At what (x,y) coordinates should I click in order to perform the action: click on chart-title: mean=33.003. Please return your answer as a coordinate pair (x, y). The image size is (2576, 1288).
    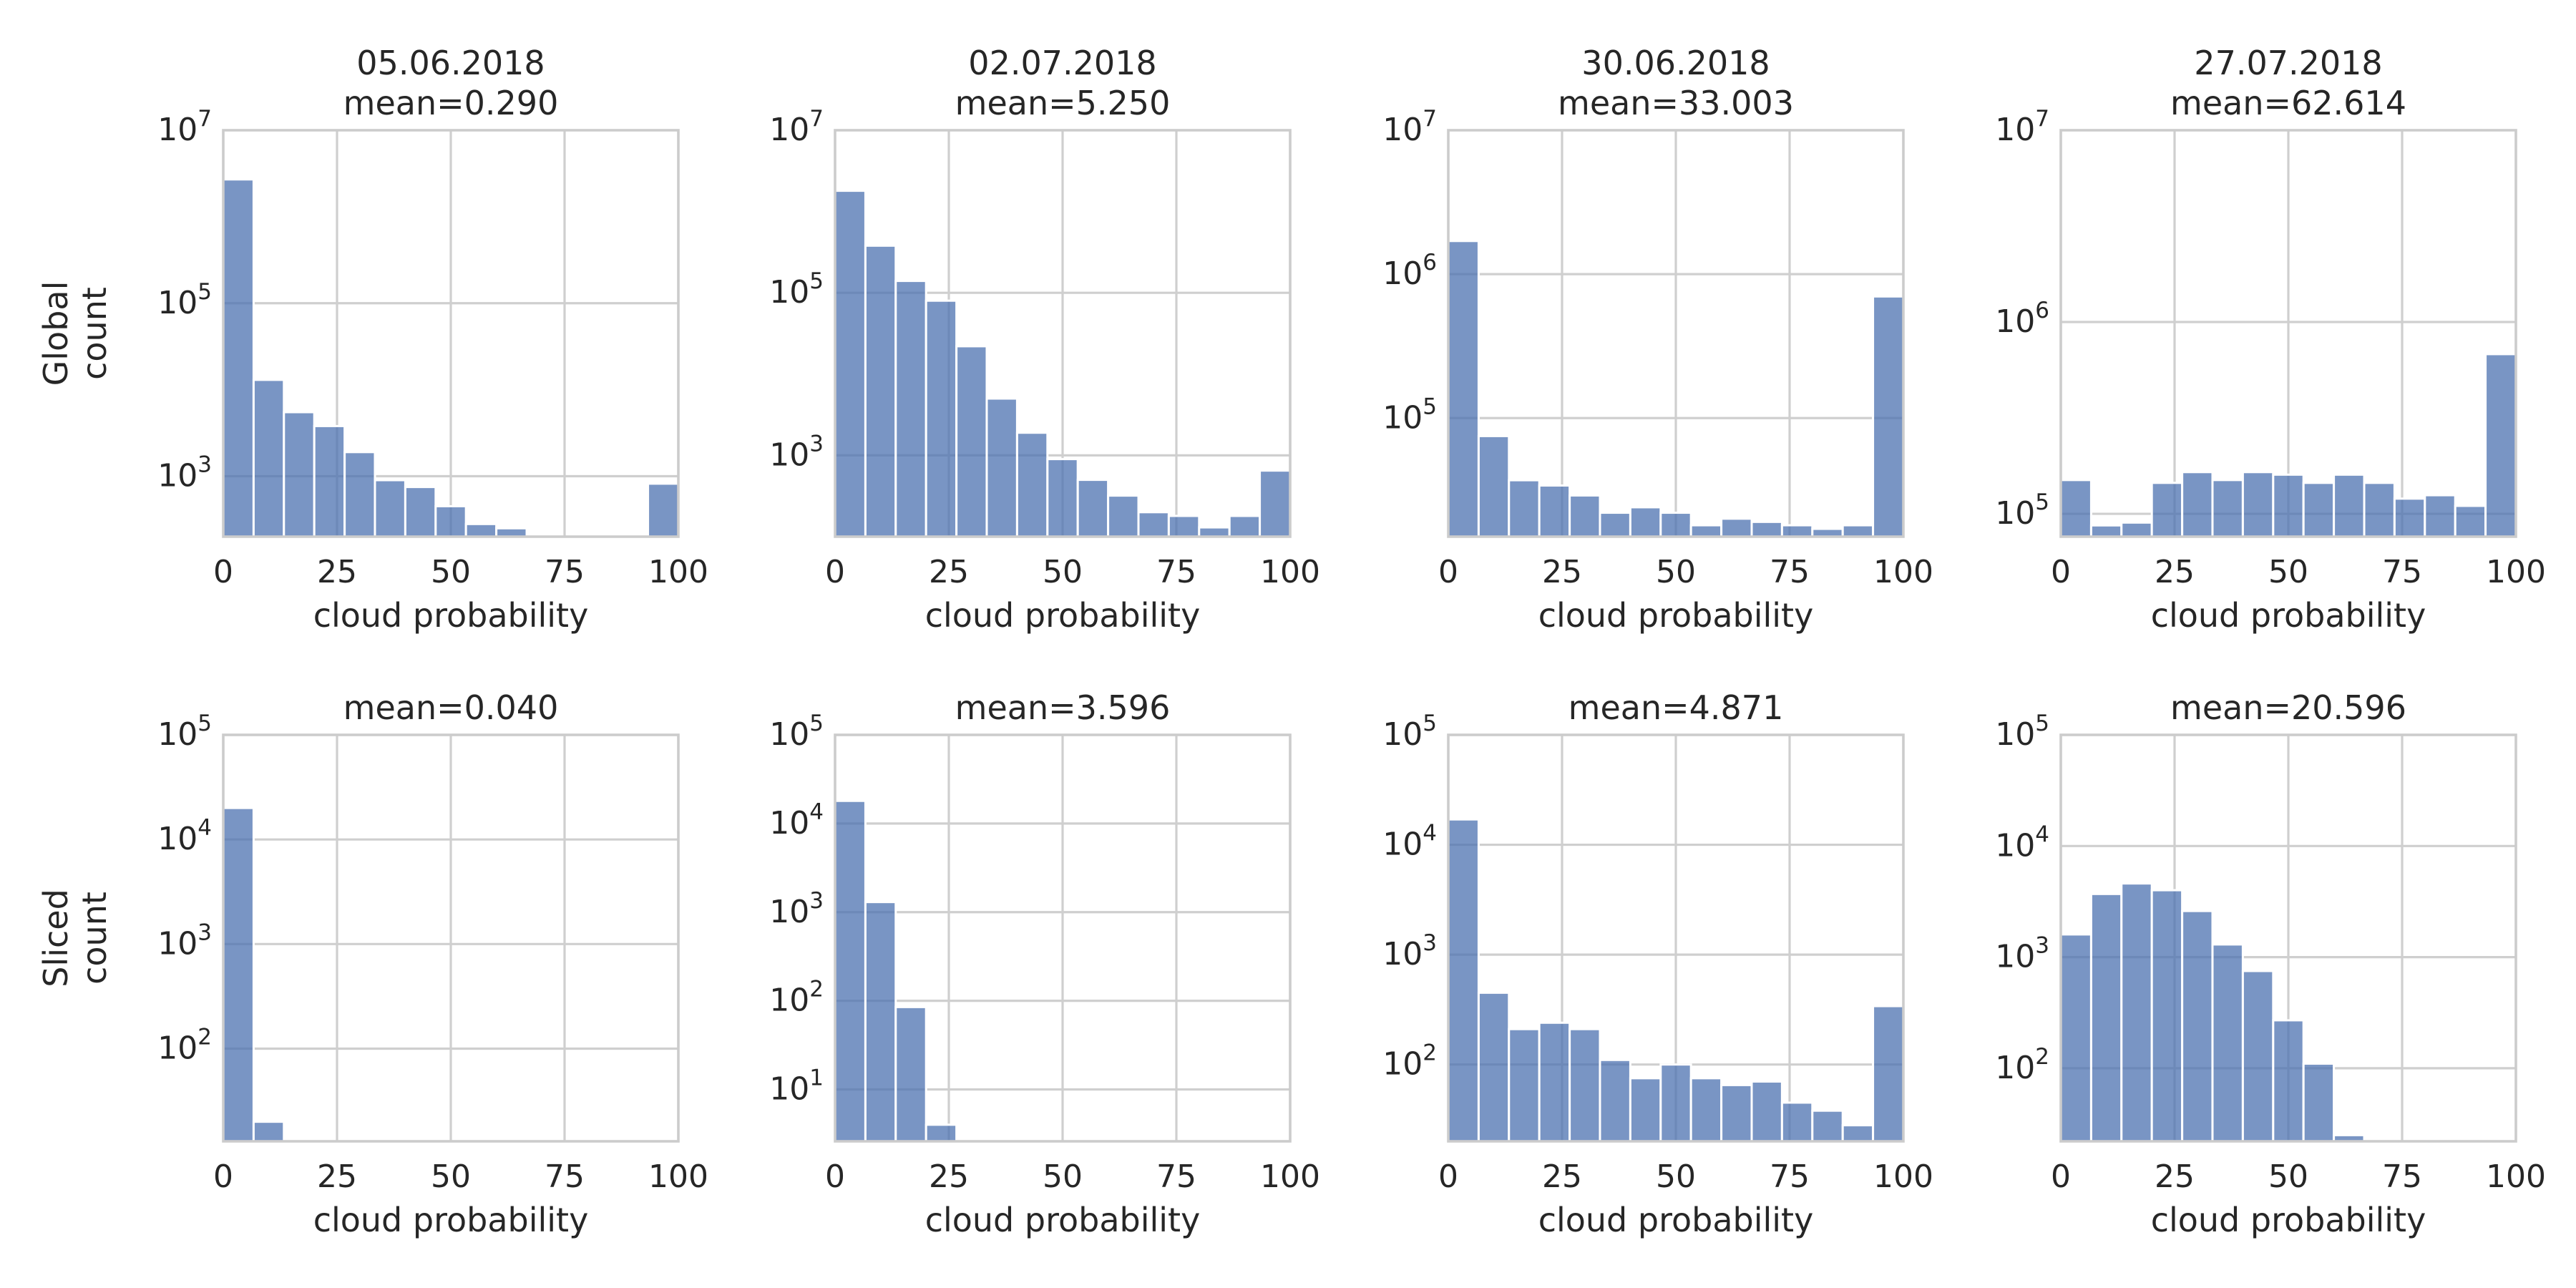
    Looking at the image, I should click on (1676, 103).